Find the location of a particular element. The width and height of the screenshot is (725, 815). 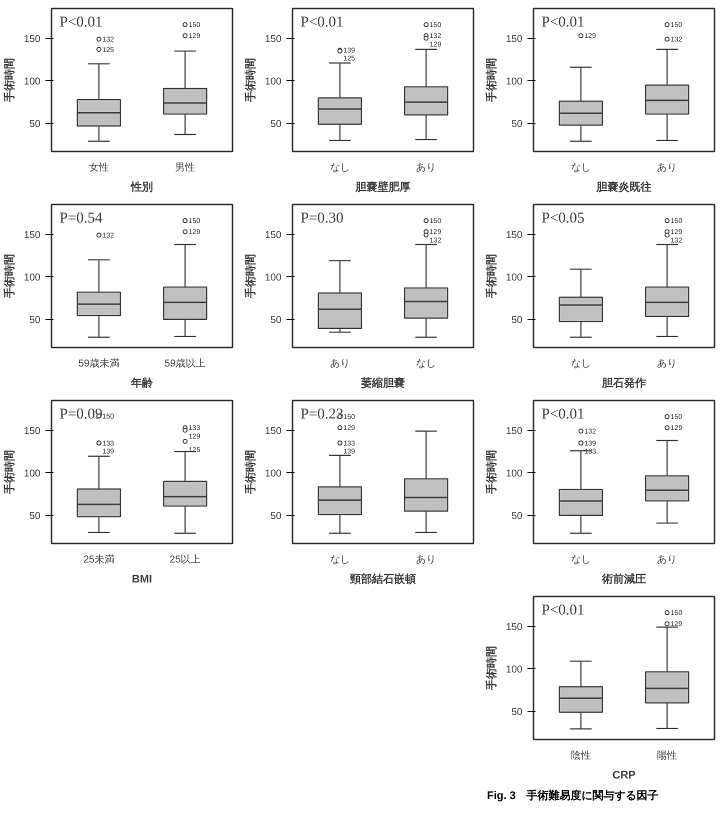

x-tick-label: 59歳未満 is located at coordinates (99, 364).